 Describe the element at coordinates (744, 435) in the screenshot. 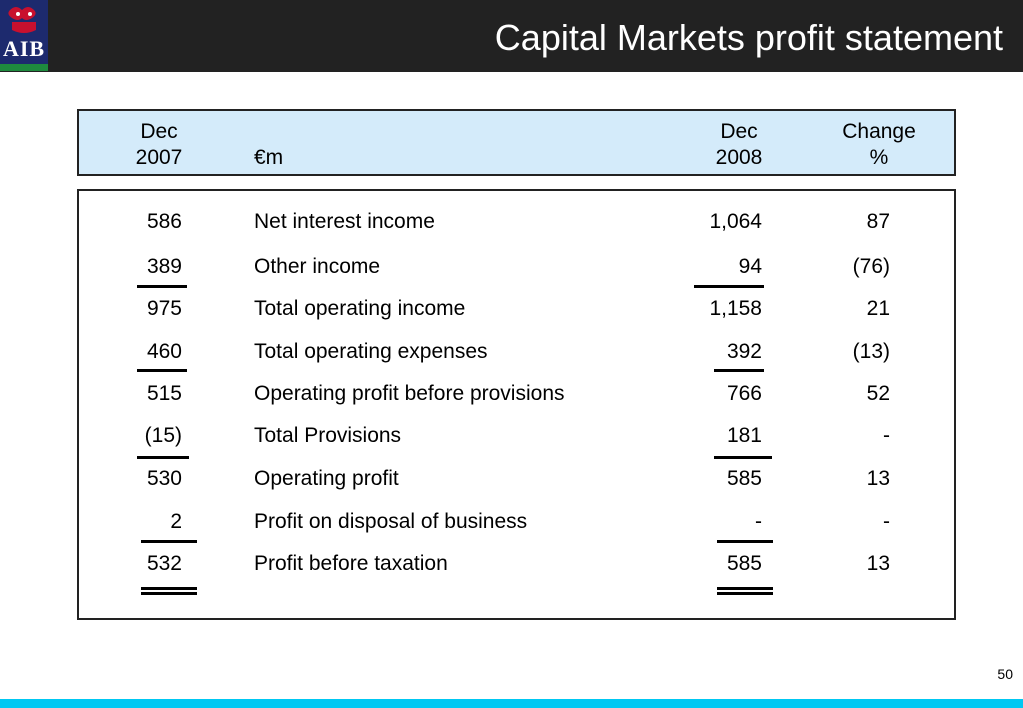

I see `value-2008: 181` at that location.